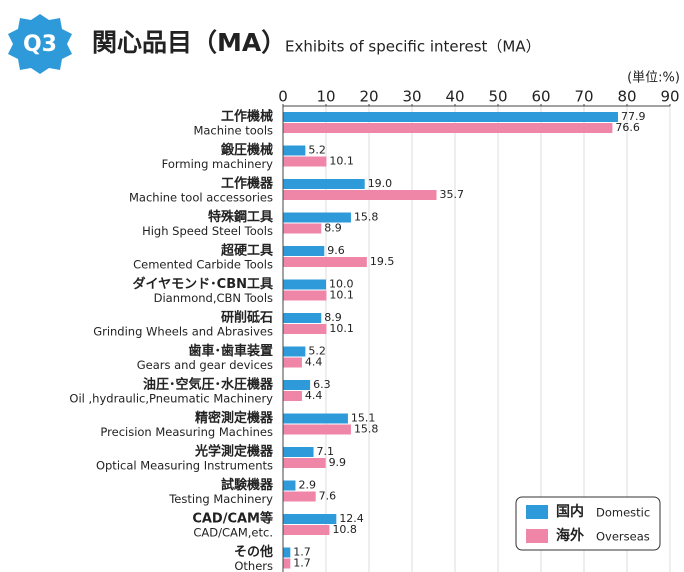  I want to click on x-tick-label: 0, so click(283, 97).